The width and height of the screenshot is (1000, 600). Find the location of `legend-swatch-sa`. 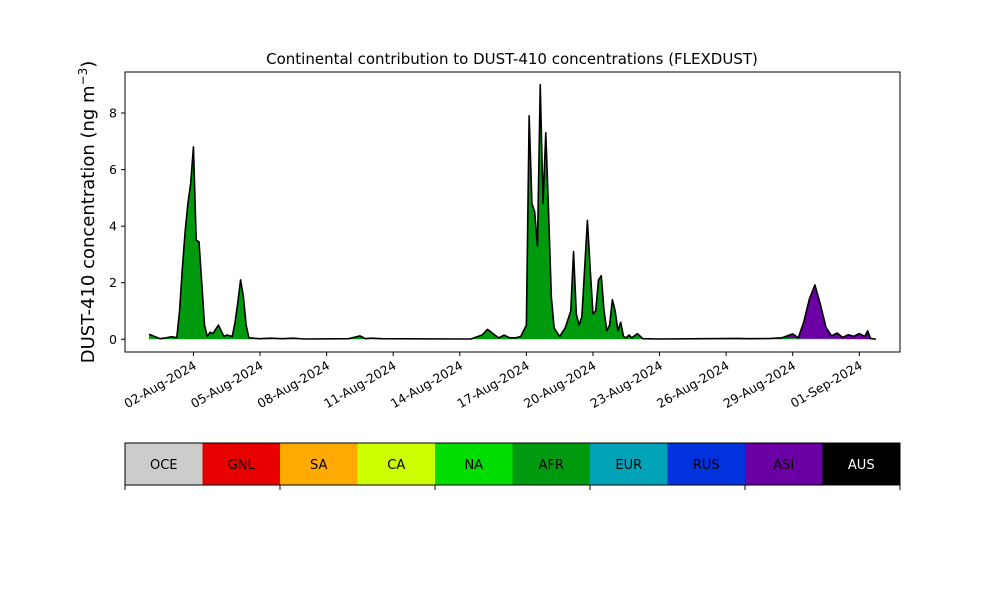

legend-swatch-sa is located at coordinates (319, 464).